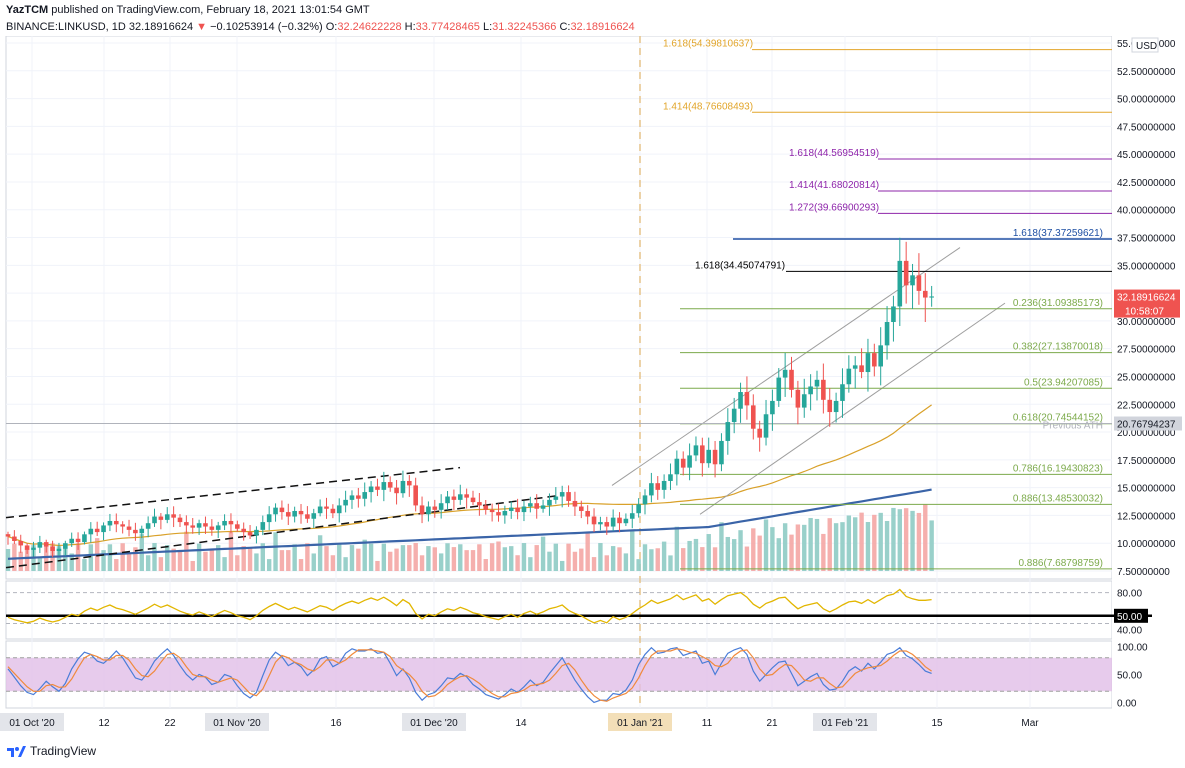  What do you see at coordinates (1146, 100) in the screenshot?
I see `price-tick-label: 50.00000000` at bounding box center [1146, 100].